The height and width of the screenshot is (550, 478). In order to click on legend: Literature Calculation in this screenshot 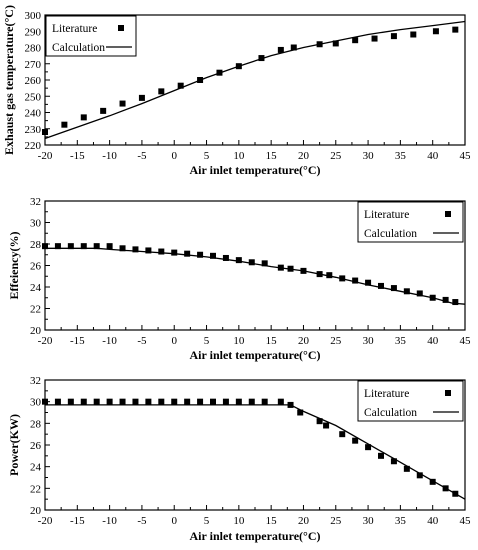, I will do `click(410, 222)`.